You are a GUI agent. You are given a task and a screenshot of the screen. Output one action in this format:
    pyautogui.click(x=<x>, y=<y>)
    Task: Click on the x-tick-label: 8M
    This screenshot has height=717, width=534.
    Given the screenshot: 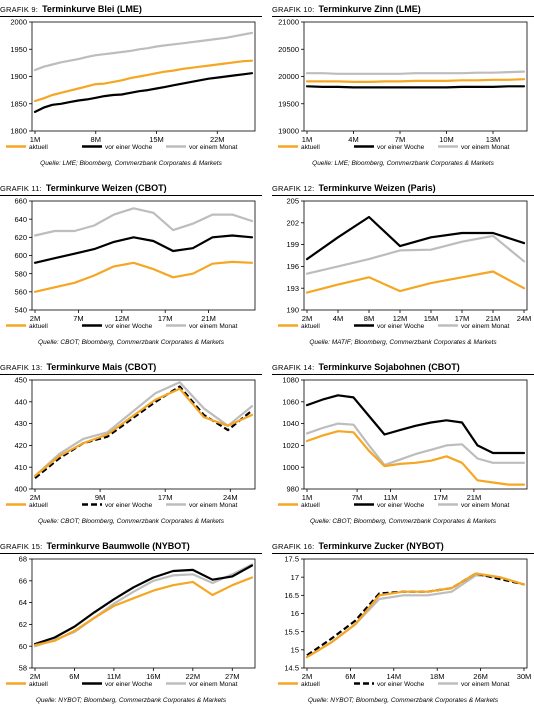 What is the action you would take?
    pyautogui.click(x=96, y=139)
    